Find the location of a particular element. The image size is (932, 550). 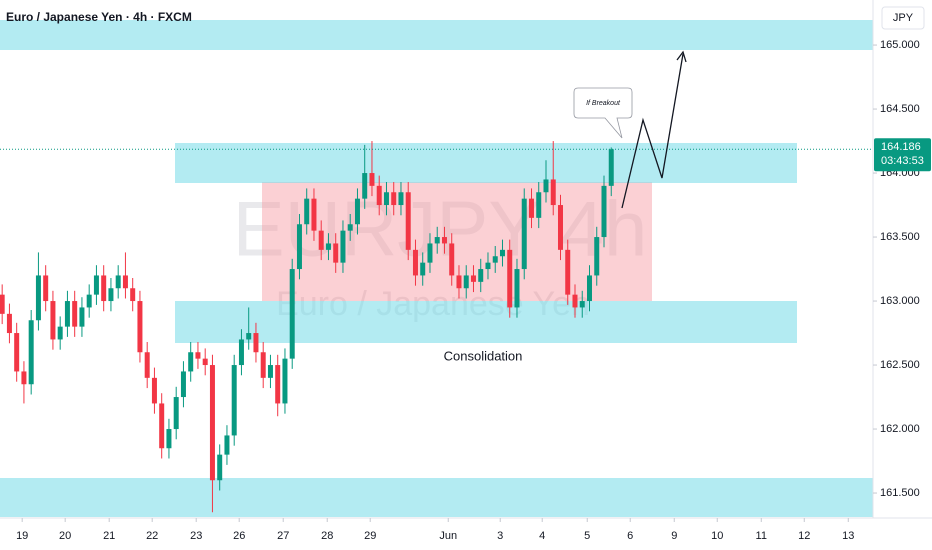

y-tick-label: 163.500 is located at coordinates (900, 237).